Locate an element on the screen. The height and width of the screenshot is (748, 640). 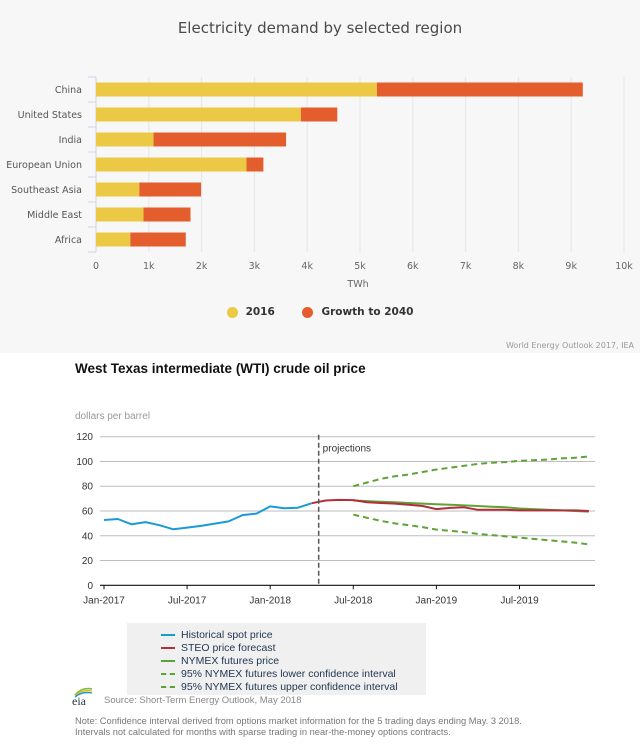
legend-swatch-lower-ci is located at coordinates (168, 674).